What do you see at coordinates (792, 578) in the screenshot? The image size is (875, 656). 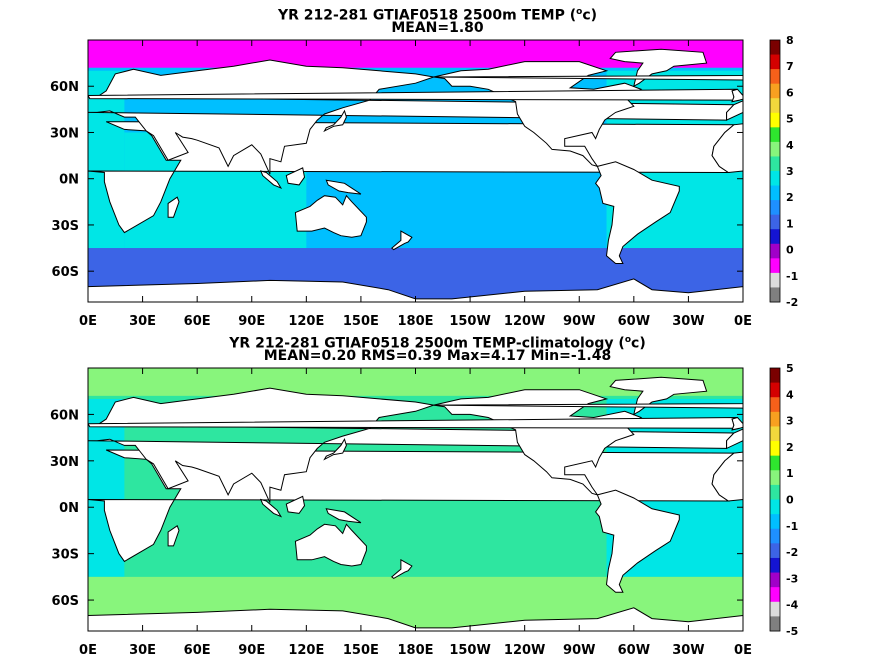 I see `colorbar-label: -3` at bounding box center [792, 578].